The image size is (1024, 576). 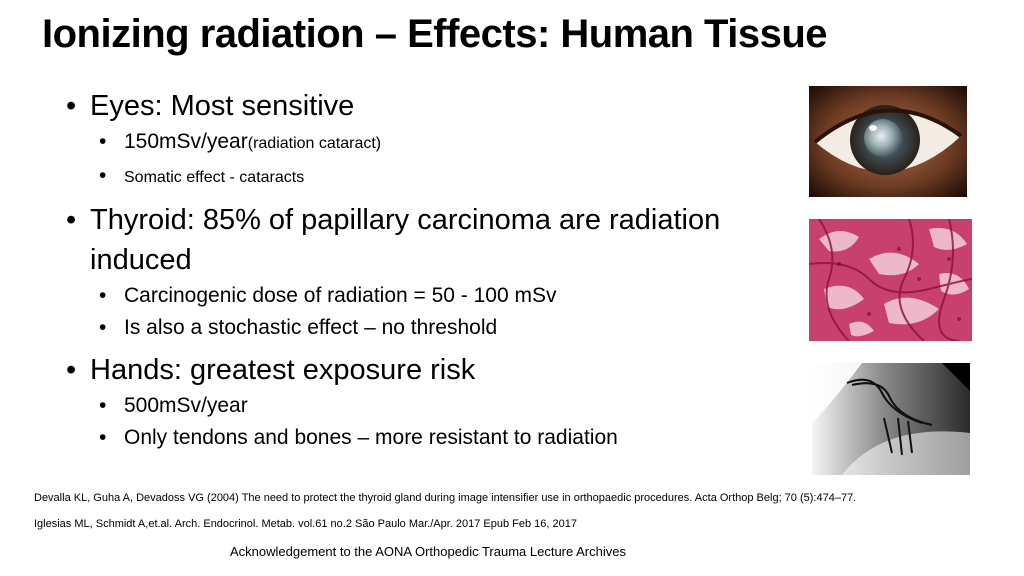 What do you see at coordinates (445, 143) in the screenshot?
I see `sub-bullet-eyes-dose: • 150mSv/year(radiation cataract)` at bounding box center [445, 143].